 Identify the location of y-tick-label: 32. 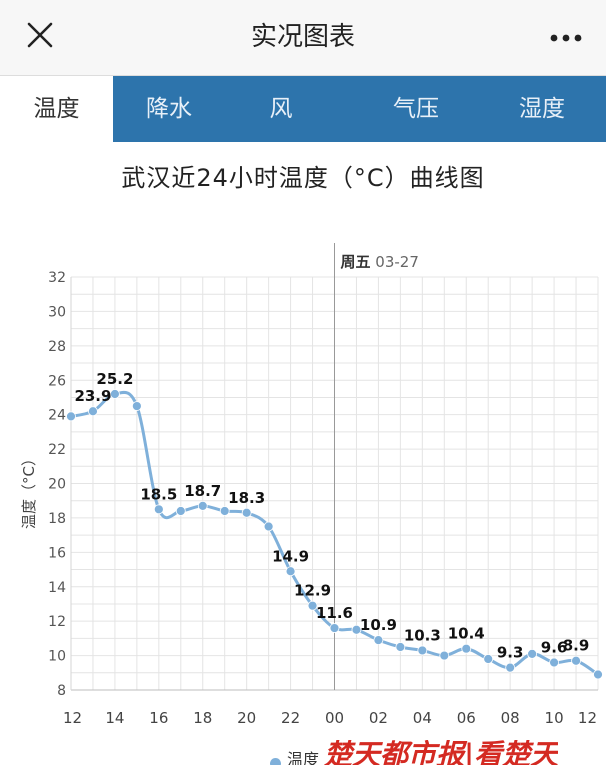
(57, 278).